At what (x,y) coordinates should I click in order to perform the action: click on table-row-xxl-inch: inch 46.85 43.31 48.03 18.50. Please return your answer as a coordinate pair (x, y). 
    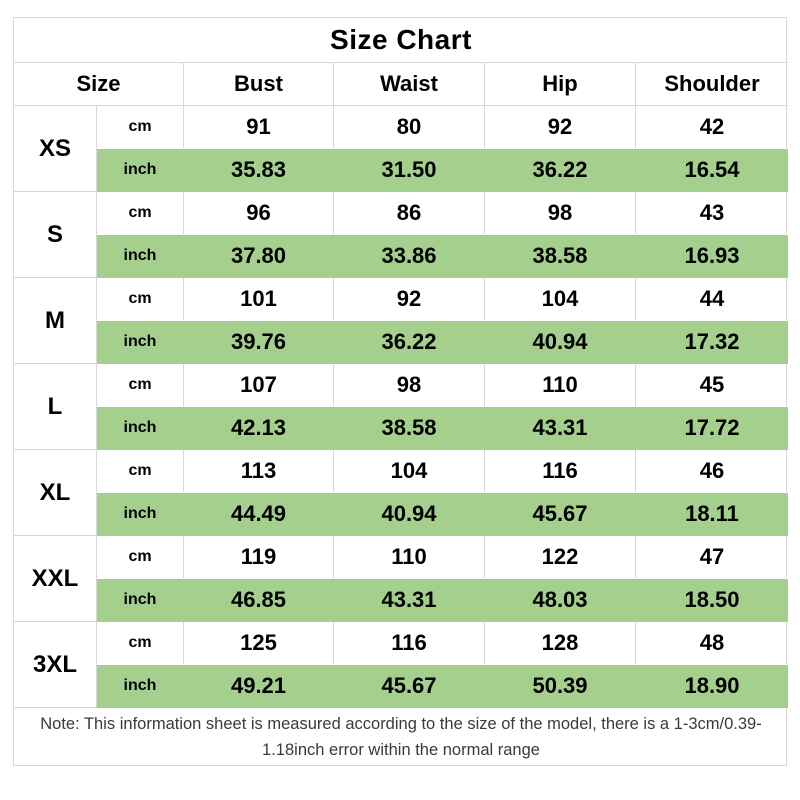
    Looking at the image, I should click on (401, 600).